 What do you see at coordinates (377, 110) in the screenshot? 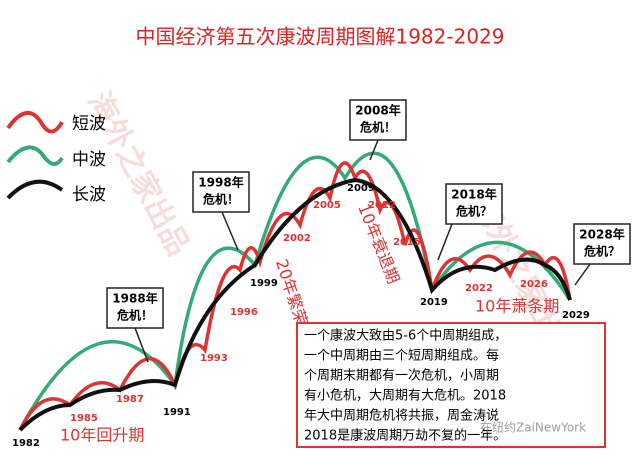
I see `callout: 2008年` at bounding box center [377, 110].